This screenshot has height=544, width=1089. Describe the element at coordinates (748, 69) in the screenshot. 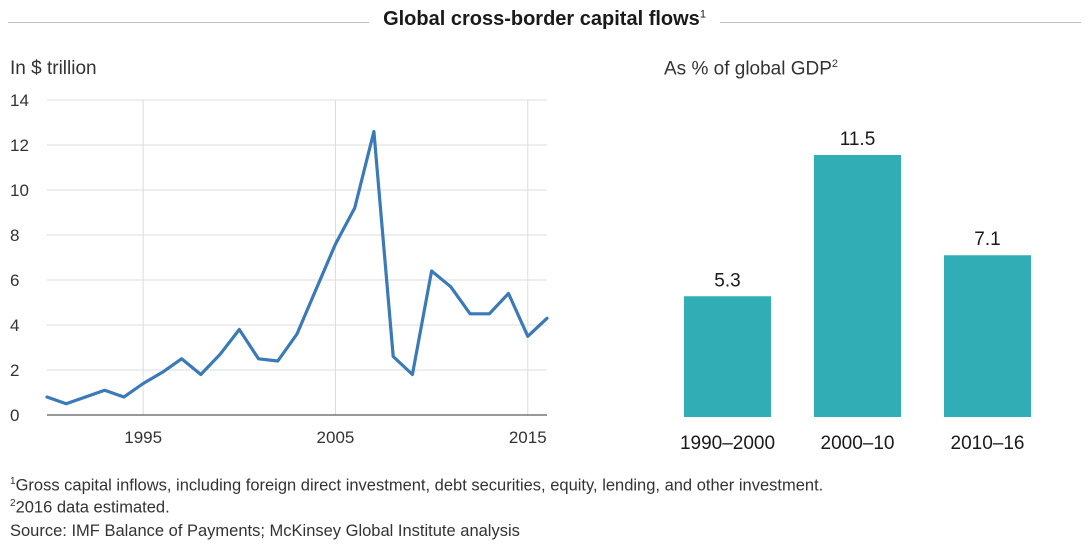

I see `bar-chart-subtitle-text: As % of global GDP` at that location.